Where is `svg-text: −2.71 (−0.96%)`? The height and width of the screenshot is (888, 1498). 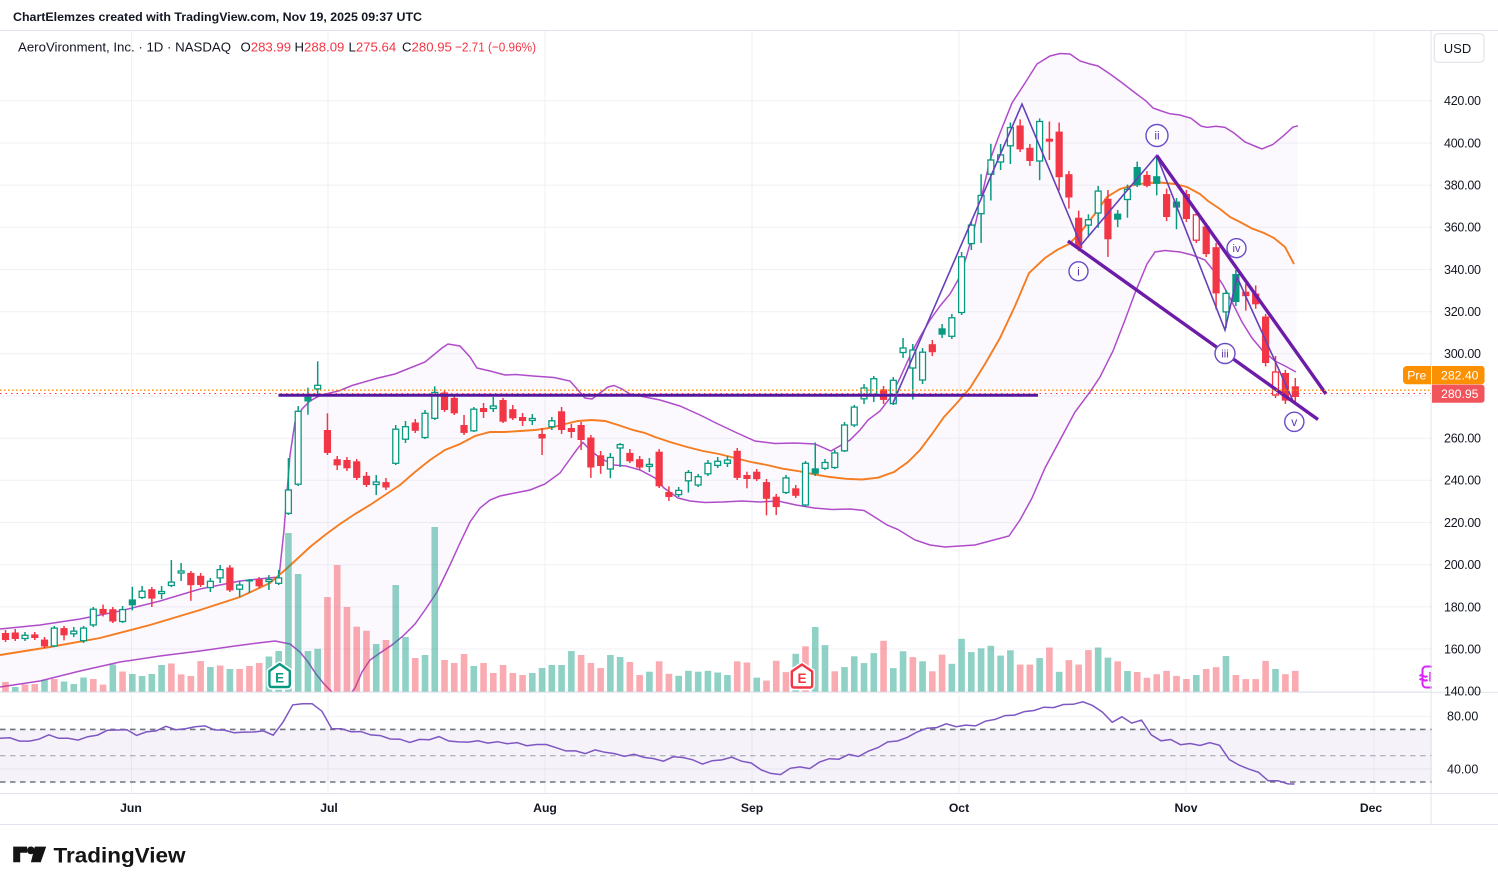
svg-text: −2.71 (−0.96%) is located at coordinates (495, 46).